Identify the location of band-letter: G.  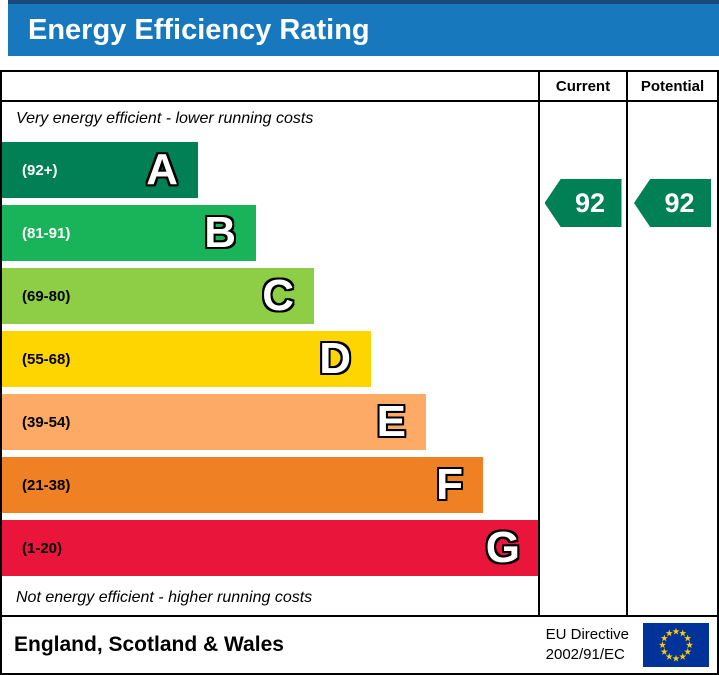
(502, 547).